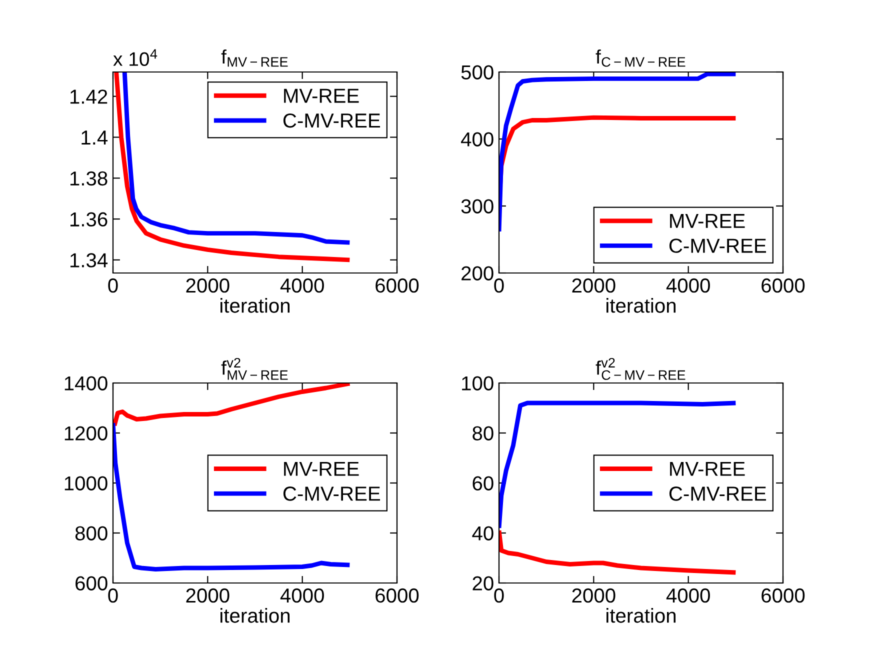 The height and width of the screenshot is (657, 873). Describe the element at coordinates (477, 139) in the screenshot. I see `y-tick-label: 400` at that location.